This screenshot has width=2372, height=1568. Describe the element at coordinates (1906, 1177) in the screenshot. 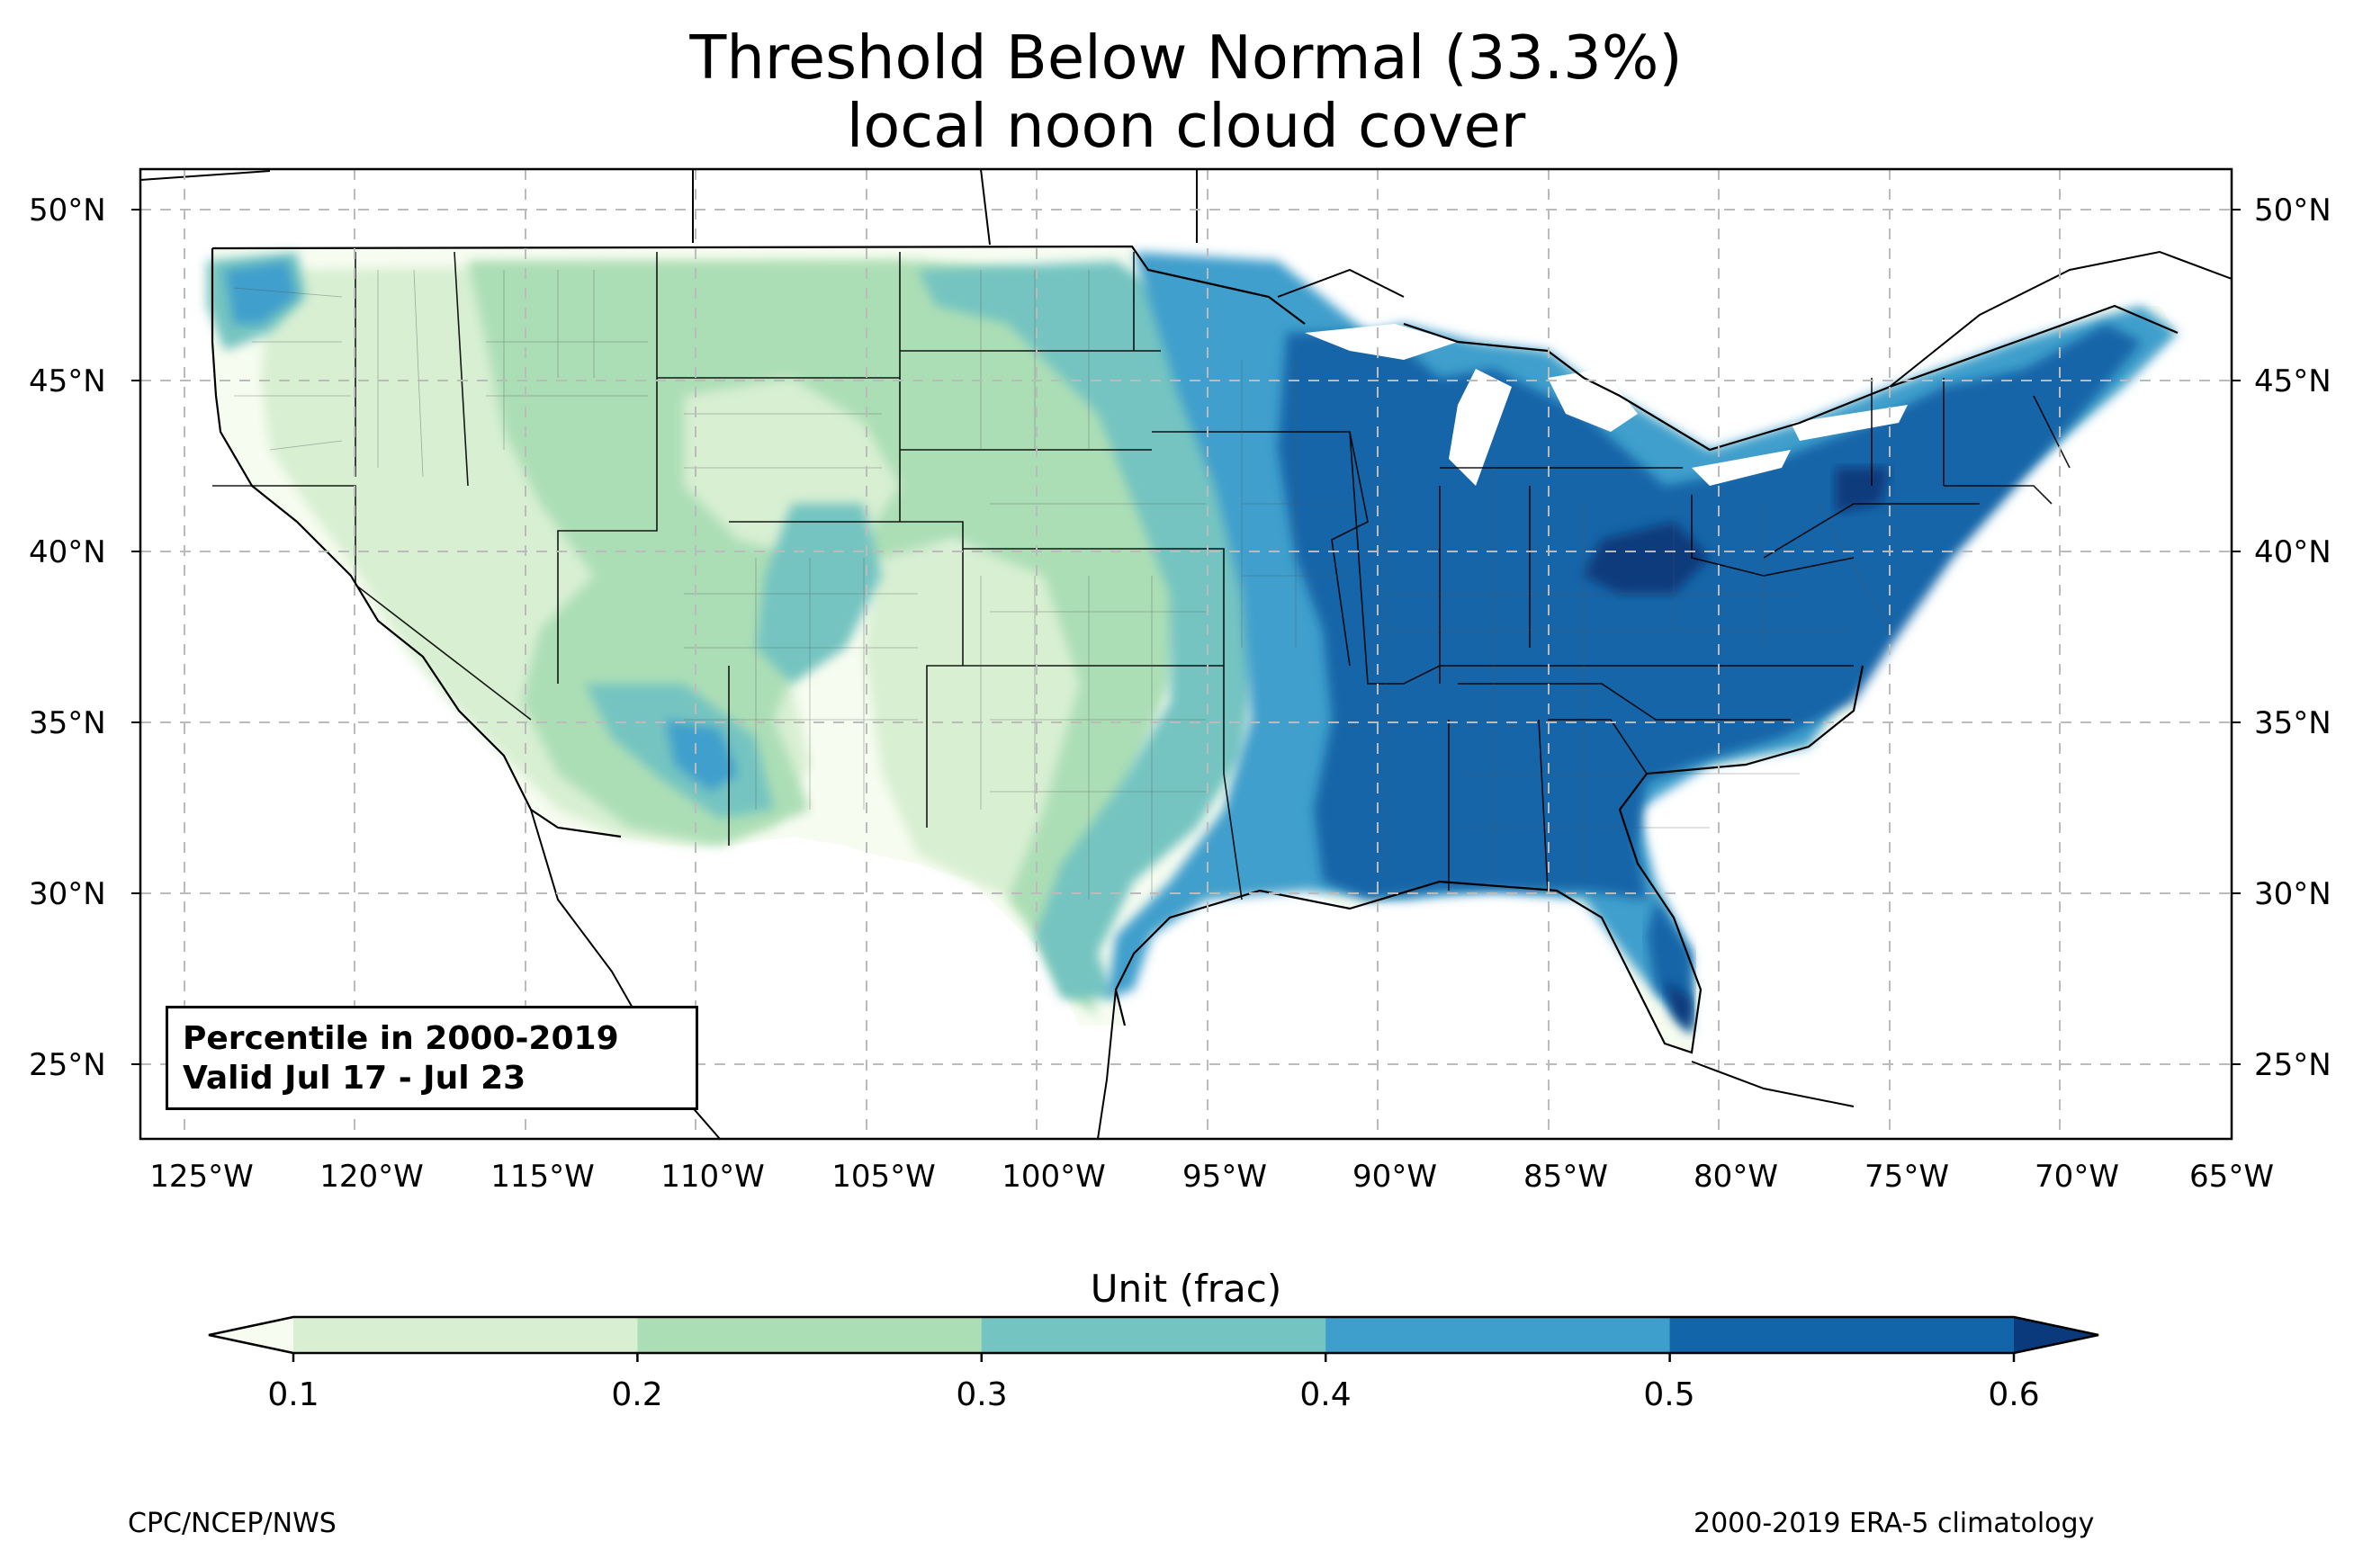

I see `lon-label: 75°W` at that location.